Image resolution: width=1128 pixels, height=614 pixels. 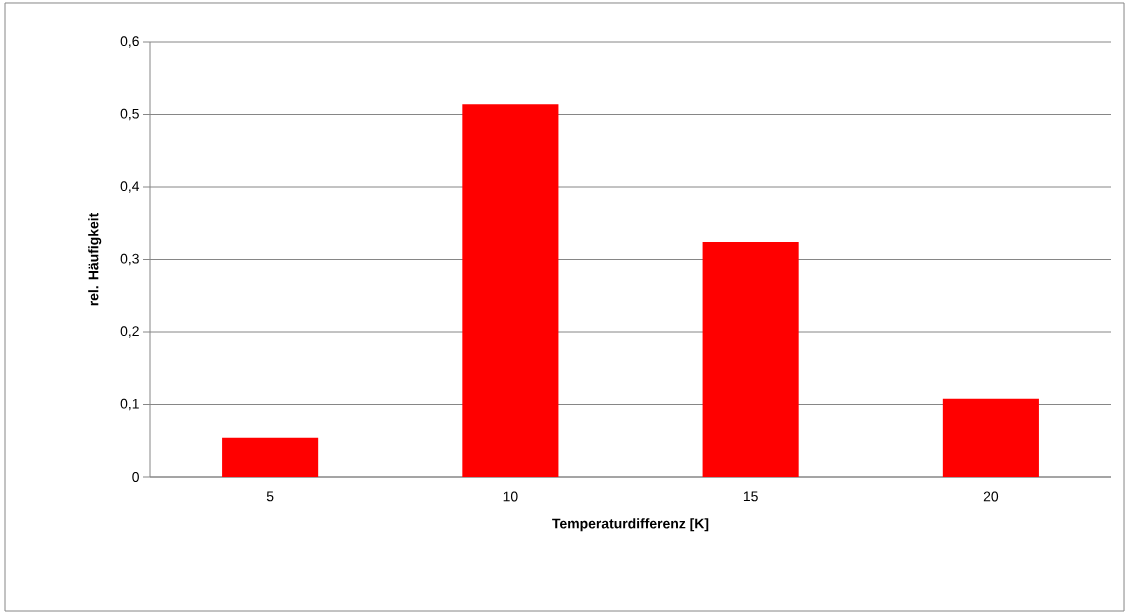 I want to click on x-tick-label: 5, so click(x=270, y=496).